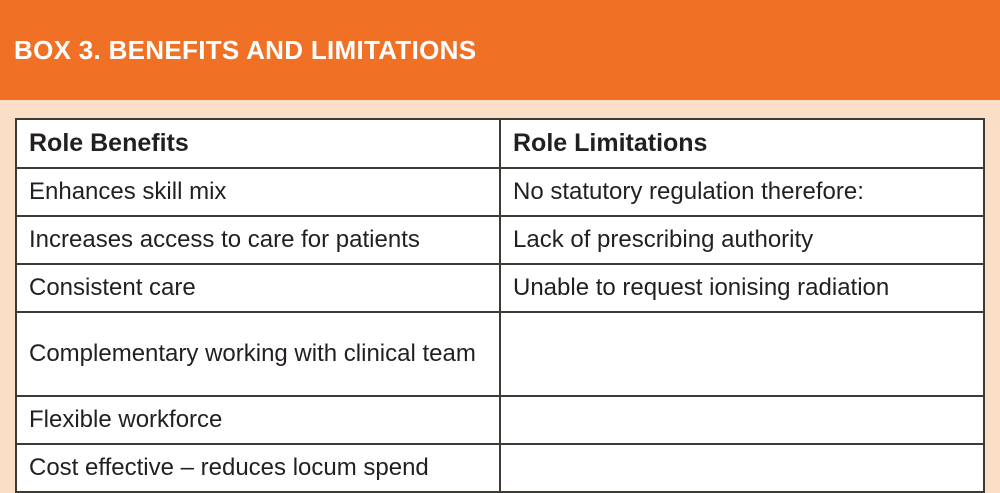 The image size is (1000, 493). Describe the element at coordinates (258, 420) in the screenshot. I see `benefit-cell: Flexible workforce` at that location.